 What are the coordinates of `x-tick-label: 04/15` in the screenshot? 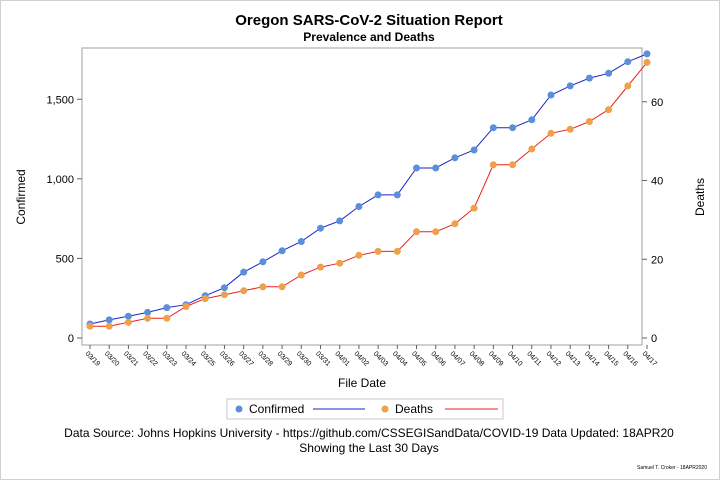 It's located at (610, 358).